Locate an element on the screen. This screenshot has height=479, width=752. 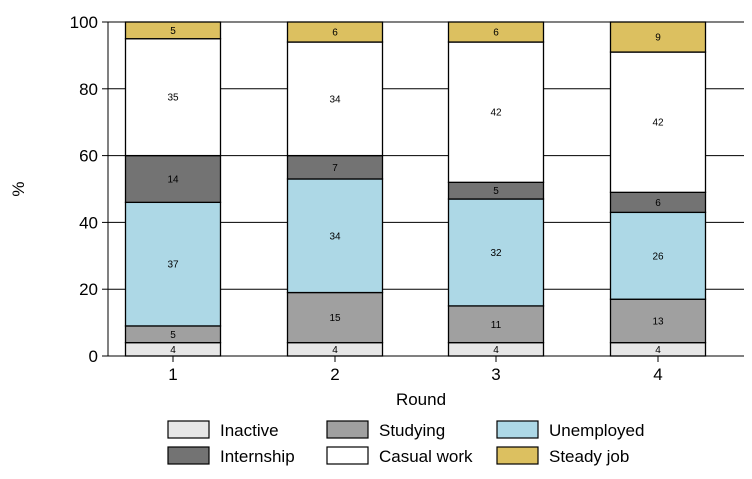
x-tick-label: 4 is located at coordinates (657, 374).